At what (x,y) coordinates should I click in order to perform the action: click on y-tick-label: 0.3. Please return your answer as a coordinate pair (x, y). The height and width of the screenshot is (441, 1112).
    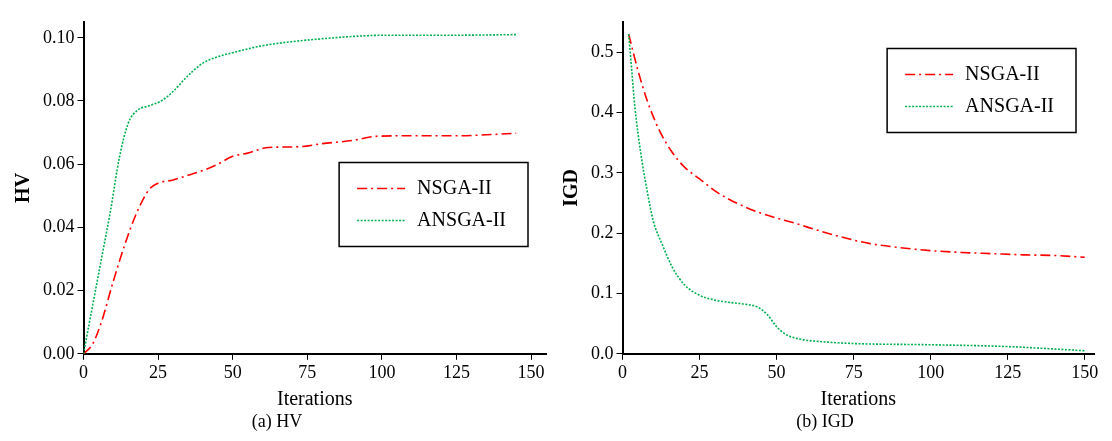
    Looking at the image, I should click on (602, 171).